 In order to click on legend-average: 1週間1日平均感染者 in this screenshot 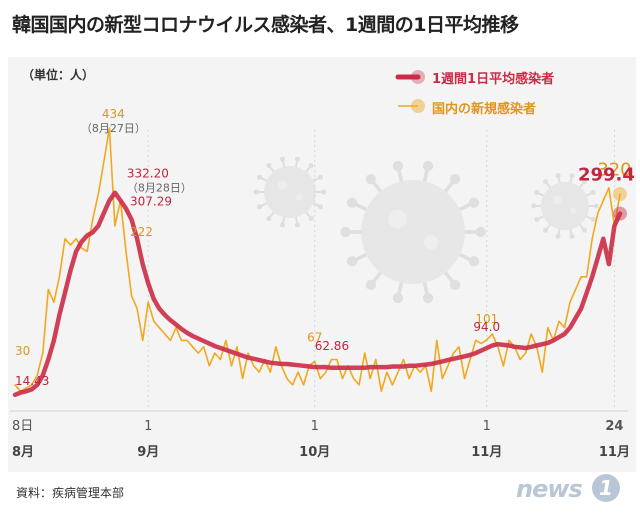, I will do `click(493, 77)`.